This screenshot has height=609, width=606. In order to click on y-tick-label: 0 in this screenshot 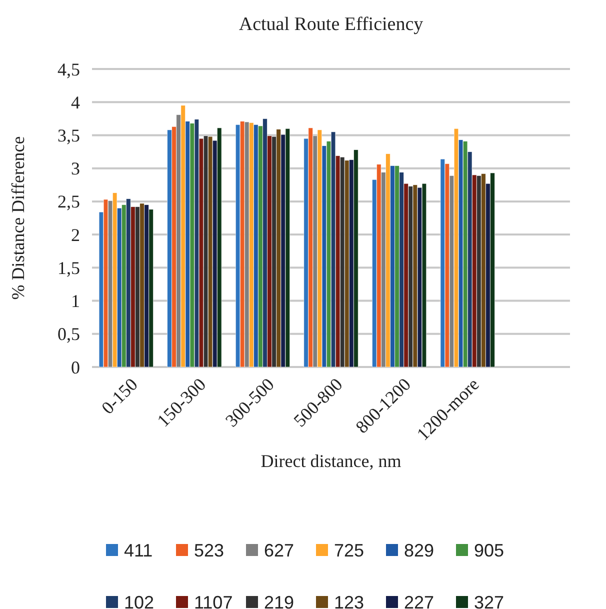, I will do `click(75, 367)`.